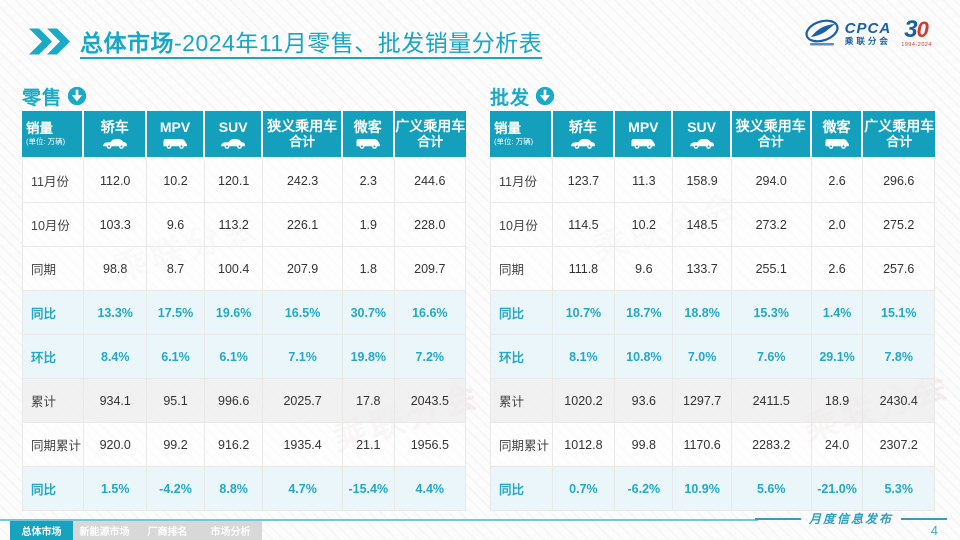 The height and width of the screenshot is (540, 960). What do you see at coordinates (368, 144) in the screenshot?
I see `minibus-icon` at bounding box center [368, 144].